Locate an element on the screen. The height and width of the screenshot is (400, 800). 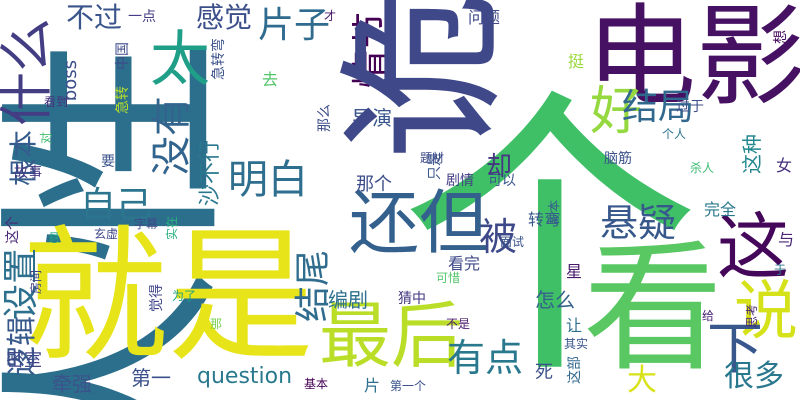
word-shizai: 实在 is located at coordinates (172, 228).